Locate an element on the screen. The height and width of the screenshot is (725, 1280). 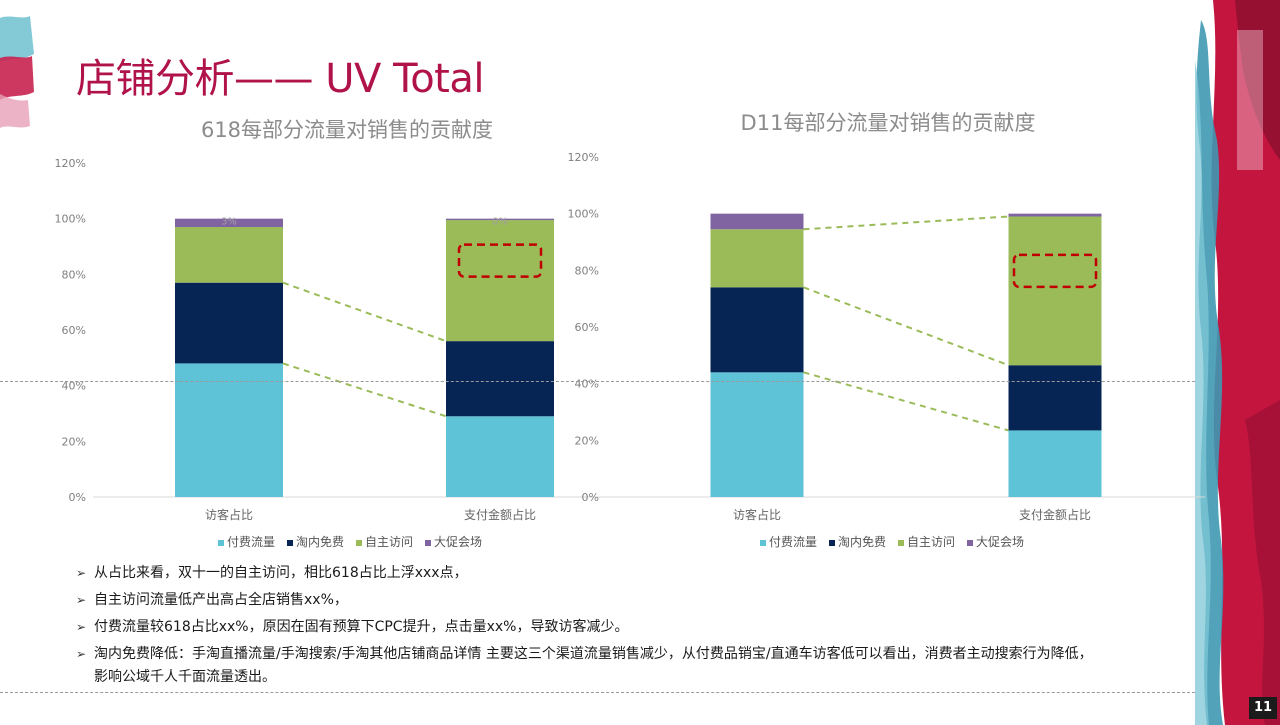
page-number: 11 is located at coordinates (1263, 708).